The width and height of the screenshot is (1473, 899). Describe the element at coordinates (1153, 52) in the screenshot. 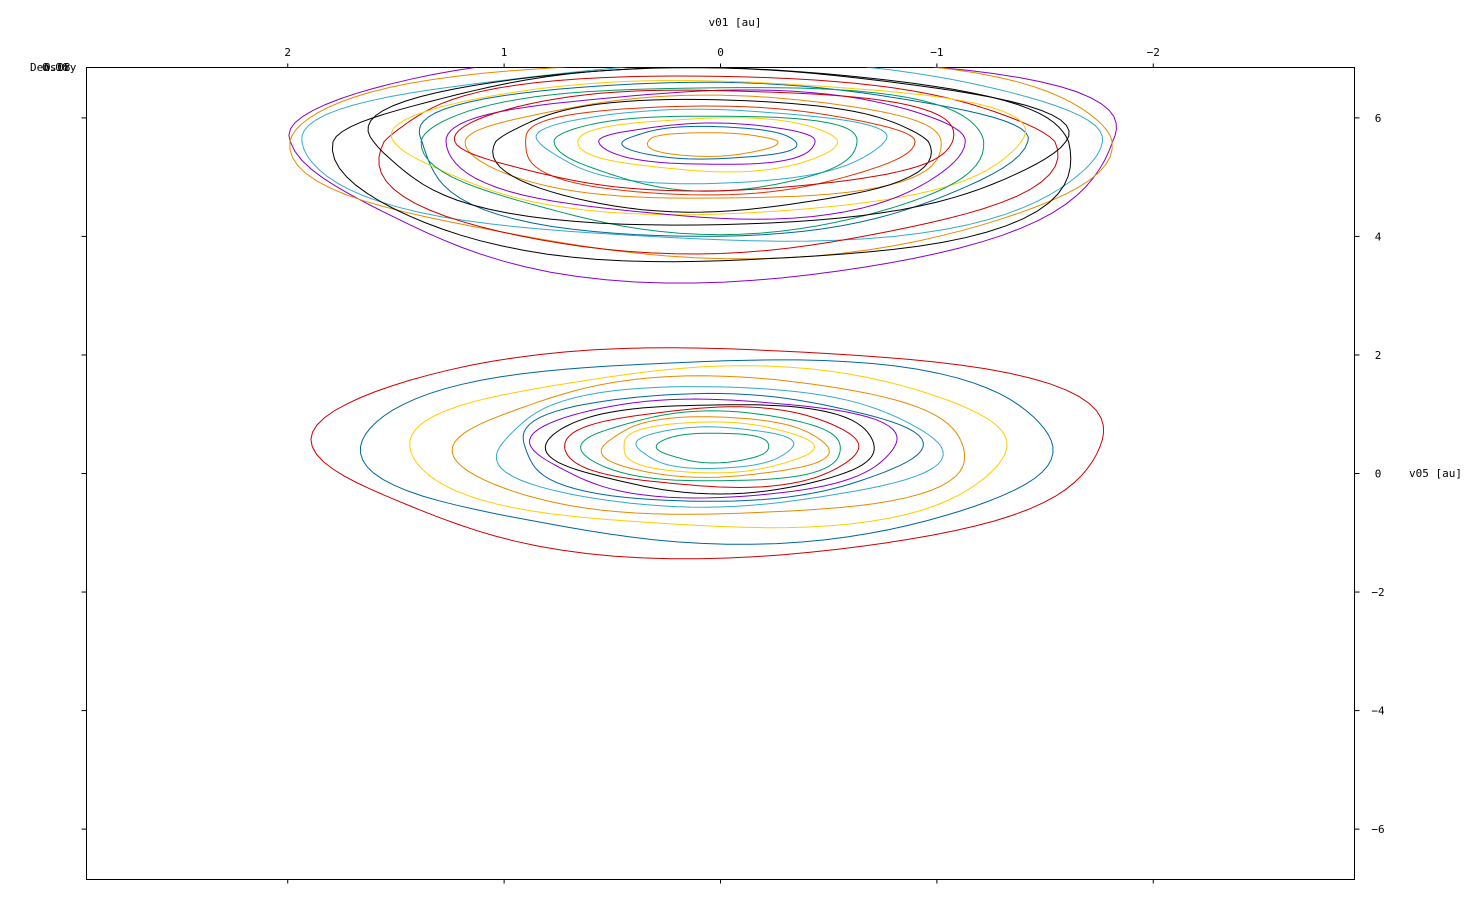

I see `x-tick-label: −2` at that location.